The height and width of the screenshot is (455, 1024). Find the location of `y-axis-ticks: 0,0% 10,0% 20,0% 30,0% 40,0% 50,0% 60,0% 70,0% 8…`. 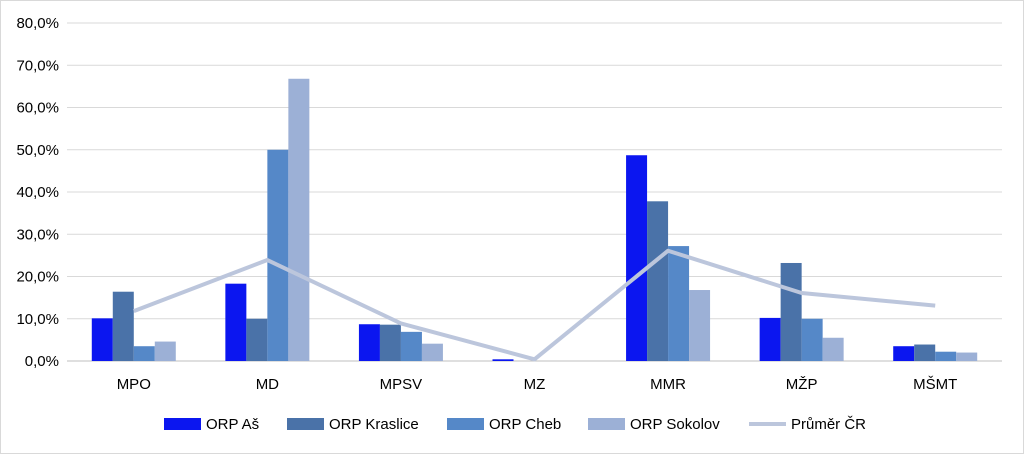

y-axis-ticks: 0,0% 10,0% 20,0% 30,0% 40,0% 50,0% 60,0% 70,0% 8… is located at coordinates (37, 192).